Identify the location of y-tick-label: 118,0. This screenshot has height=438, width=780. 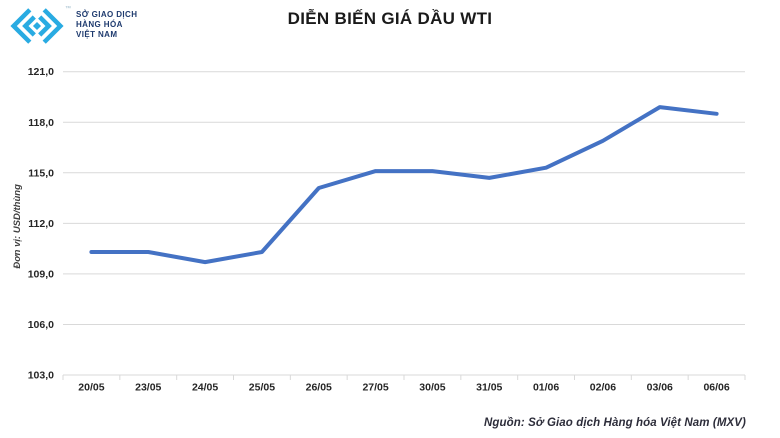
(41, 123).